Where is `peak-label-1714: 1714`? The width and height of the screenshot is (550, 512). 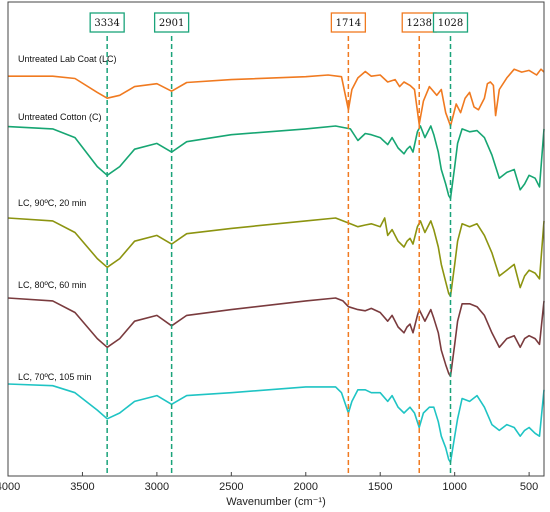
peak-label-1714: 1714 is located at coordinates (348, 23).